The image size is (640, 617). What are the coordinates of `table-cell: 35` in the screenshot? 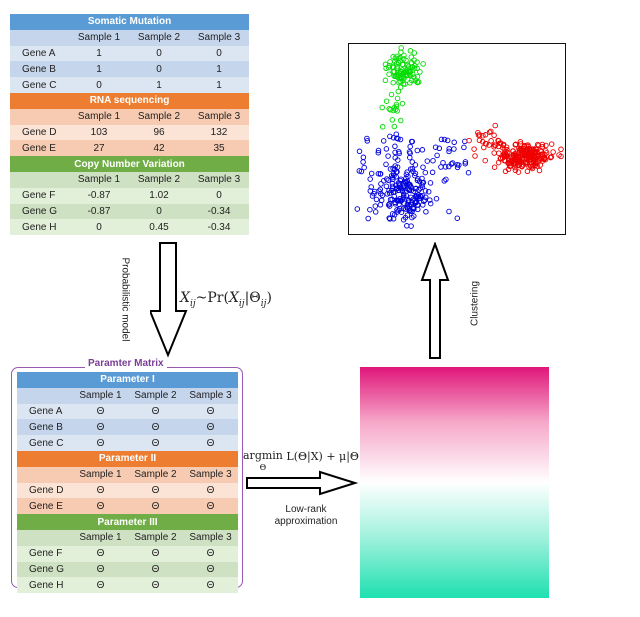 It's located at (219, 148).